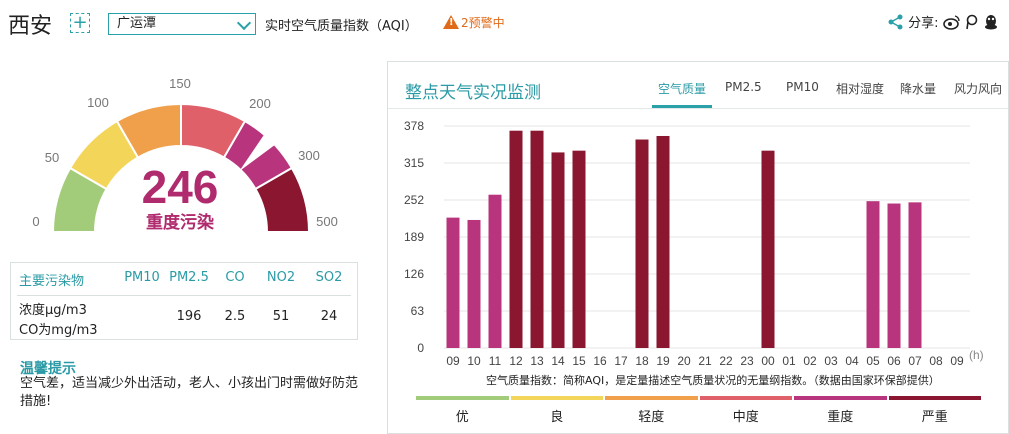  Describe the element at coordinates (309, 155) in the screenshot. I see `gauge-tick-label: 300` at that location.